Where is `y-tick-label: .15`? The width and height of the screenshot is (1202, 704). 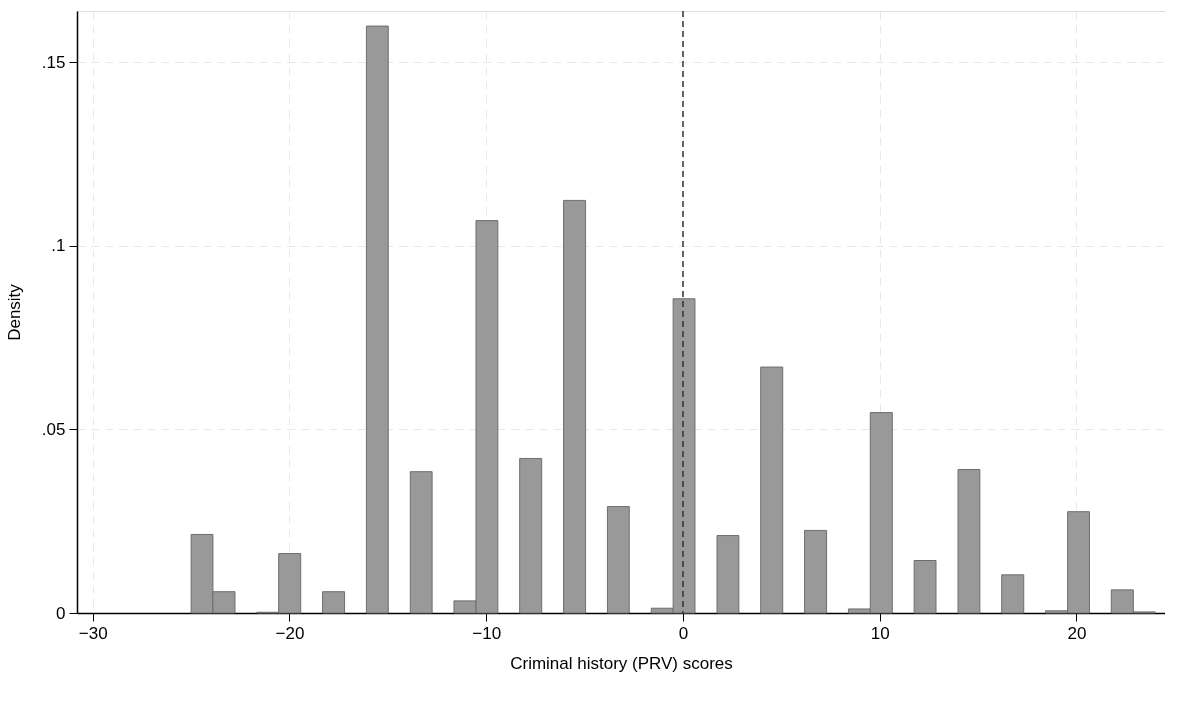 y-tick-label: .15 is located at coordinates (53, 62).